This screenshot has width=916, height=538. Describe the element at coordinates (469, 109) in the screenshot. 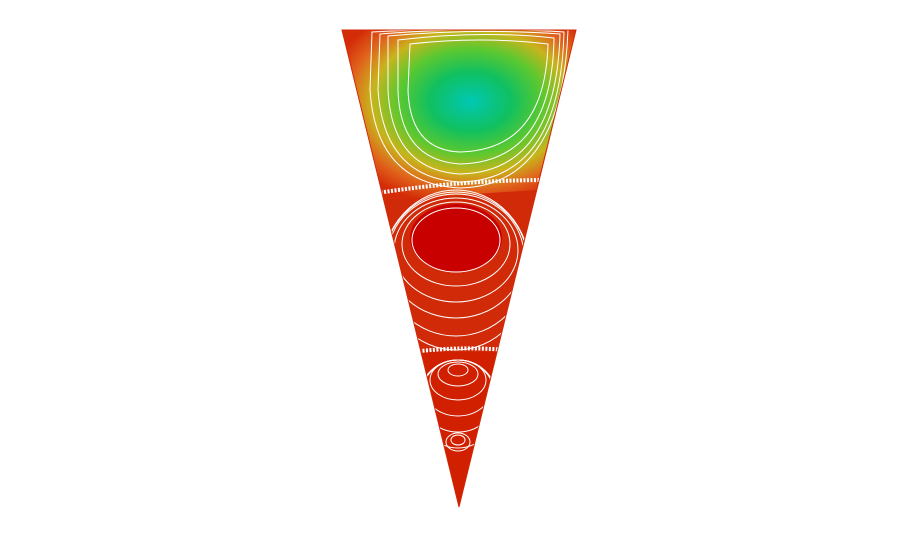

I see `upper-streamlines` at that location.